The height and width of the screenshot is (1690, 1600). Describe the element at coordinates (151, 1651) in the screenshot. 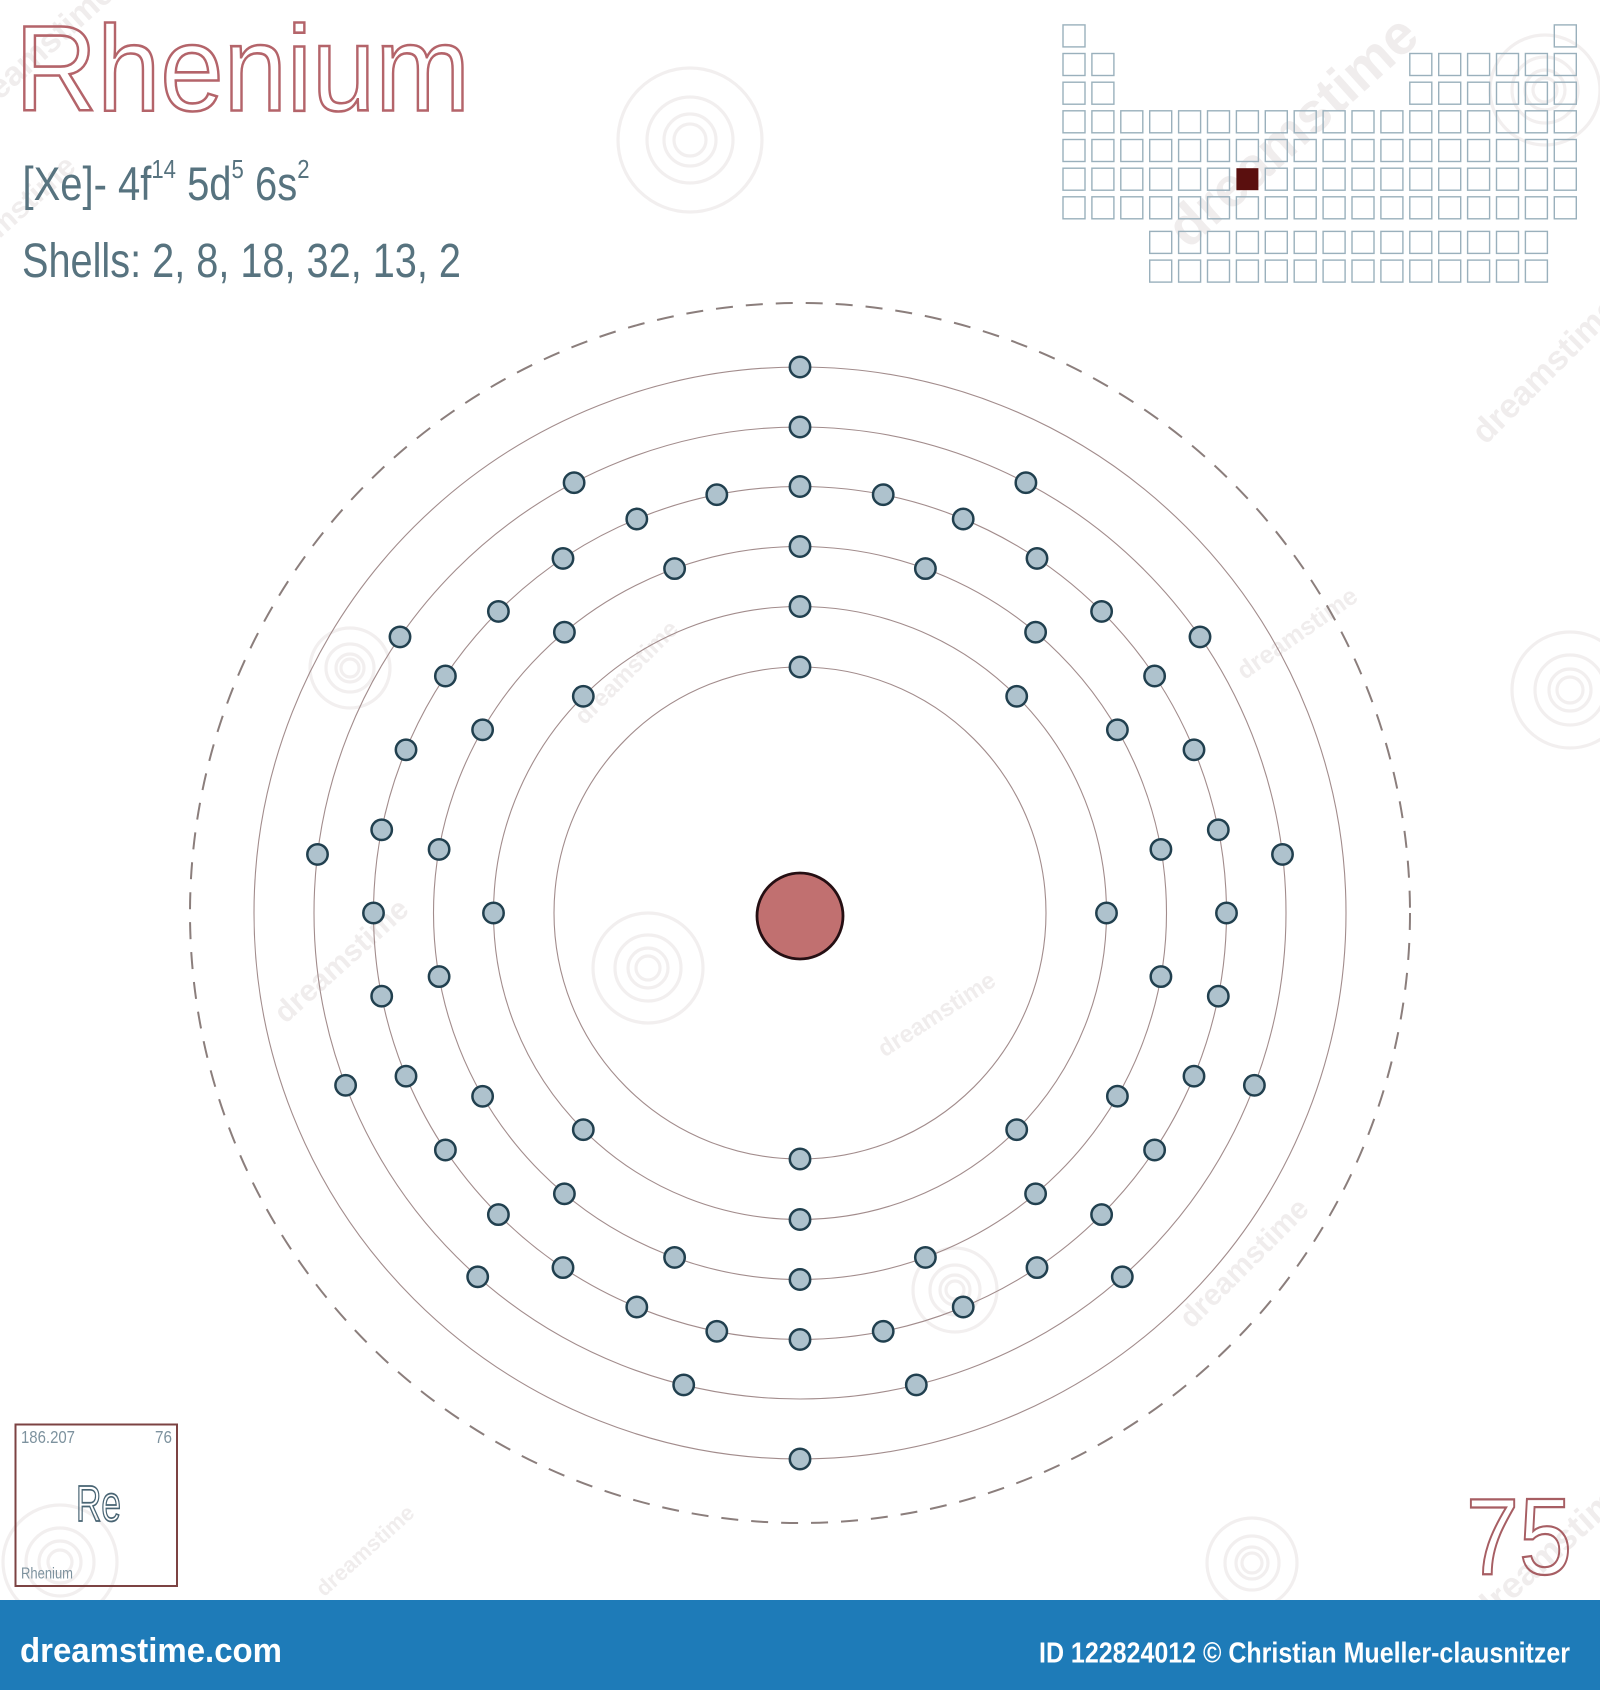

I see `svg-text: dreamstime.com` at that location.